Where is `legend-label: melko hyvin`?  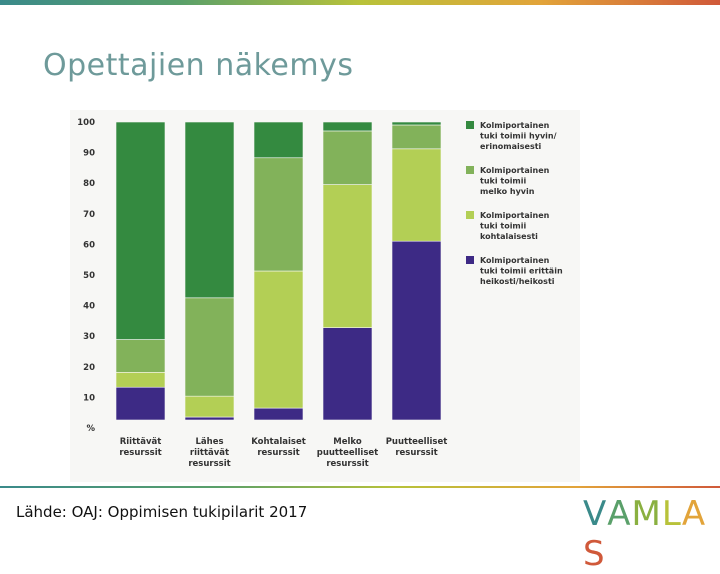 legend-label: melko hyvin is located at coordinates (507, 191).